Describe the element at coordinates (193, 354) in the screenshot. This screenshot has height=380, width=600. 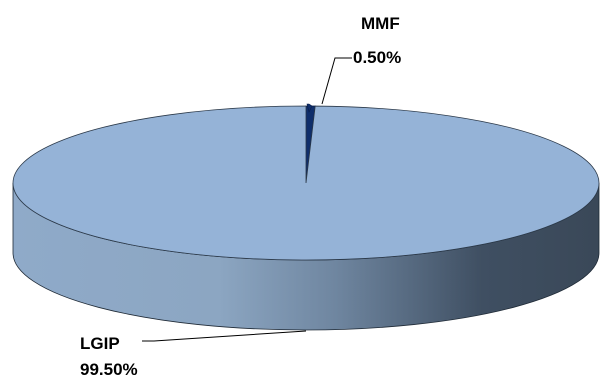
I see `label-lgip: LGIP 99.50%` at that location.